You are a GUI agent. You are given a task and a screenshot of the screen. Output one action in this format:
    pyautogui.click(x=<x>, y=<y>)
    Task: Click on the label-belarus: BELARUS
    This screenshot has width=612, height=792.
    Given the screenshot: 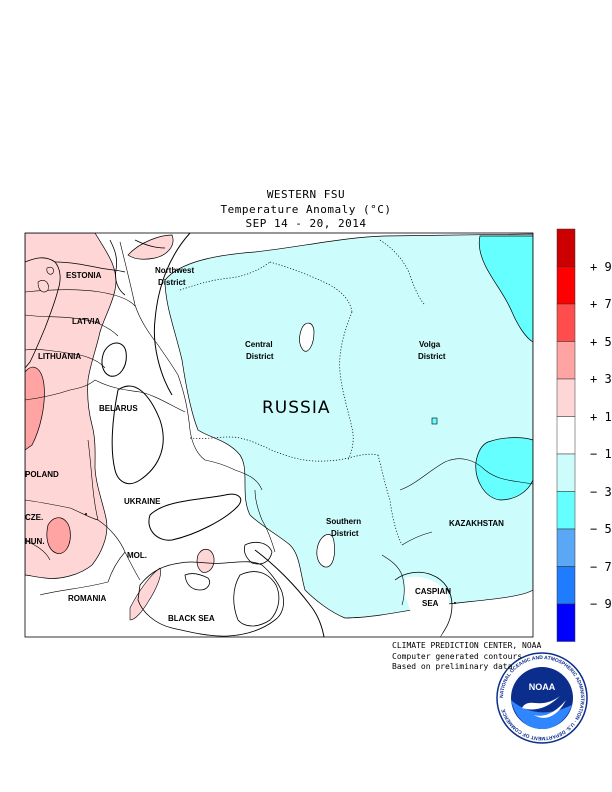 What is the action you would take?
    pyautogui.click(x=118, y=408)
    